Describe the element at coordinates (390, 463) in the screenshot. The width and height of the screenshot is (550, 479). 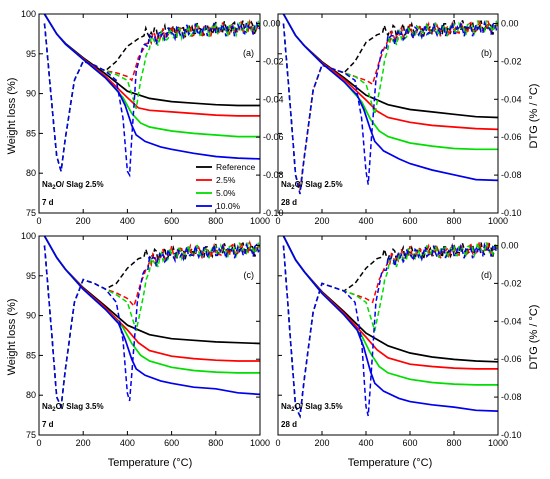
I see `x-axis-label-right: Temperature (°C)` at that location.